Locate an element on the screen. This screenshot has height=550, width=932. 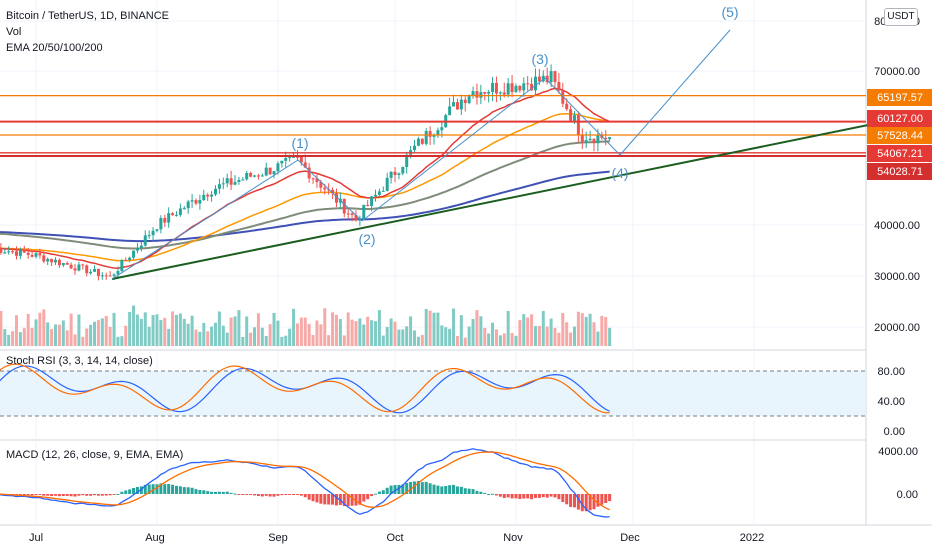
price-level-tag-label: 54028.71 is located at coordinates (900, 172).